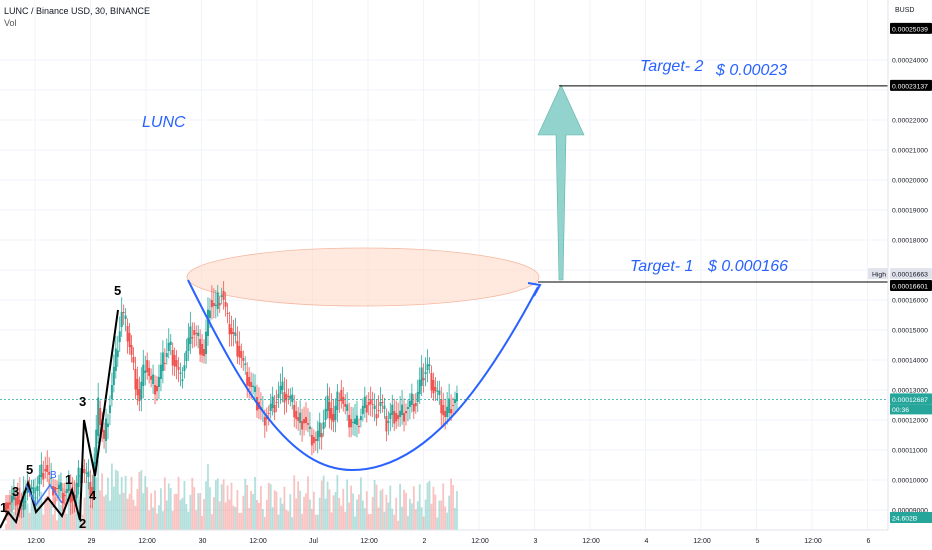  What do you see at coordinates (363, 375) in the screenshot?
I see `cup-curve` at bounding box center [363, 375].